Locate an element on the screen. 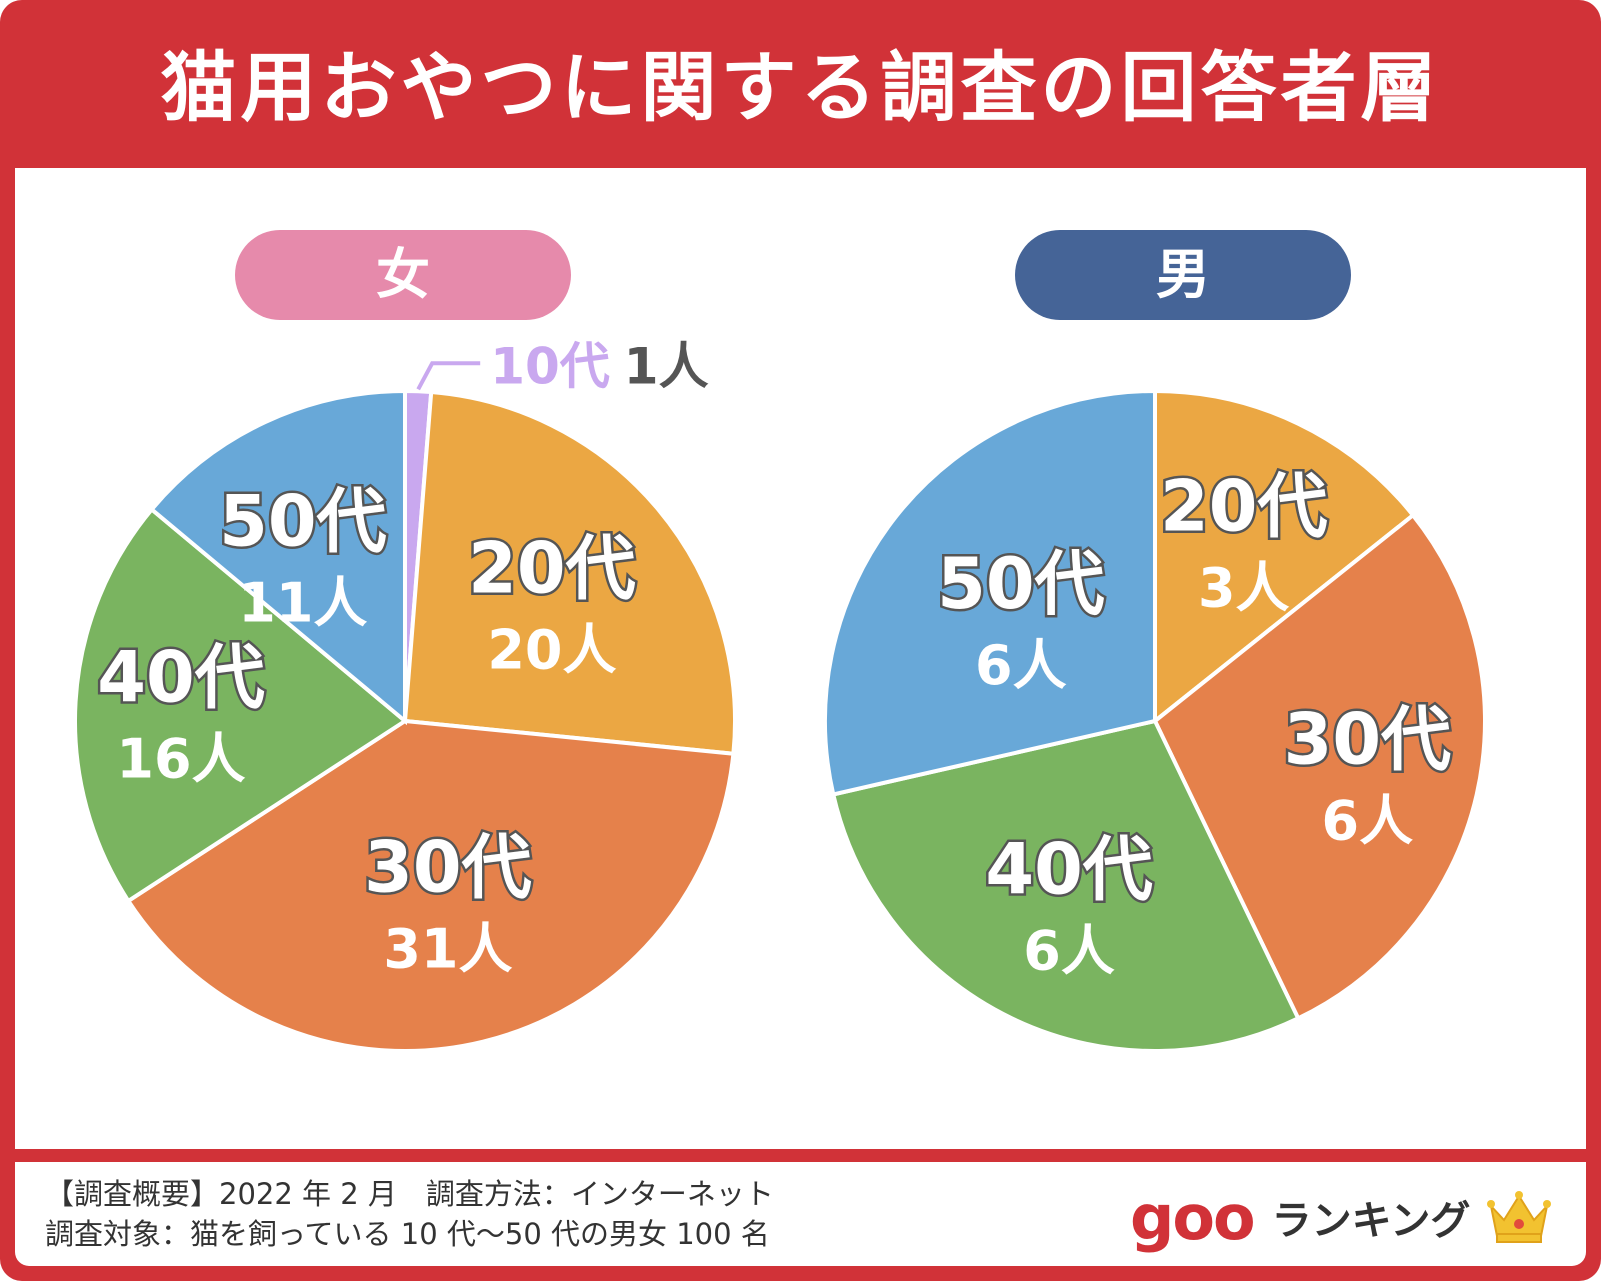  male-slice-label-3: 50代 is located at coordinates (1020, 584).